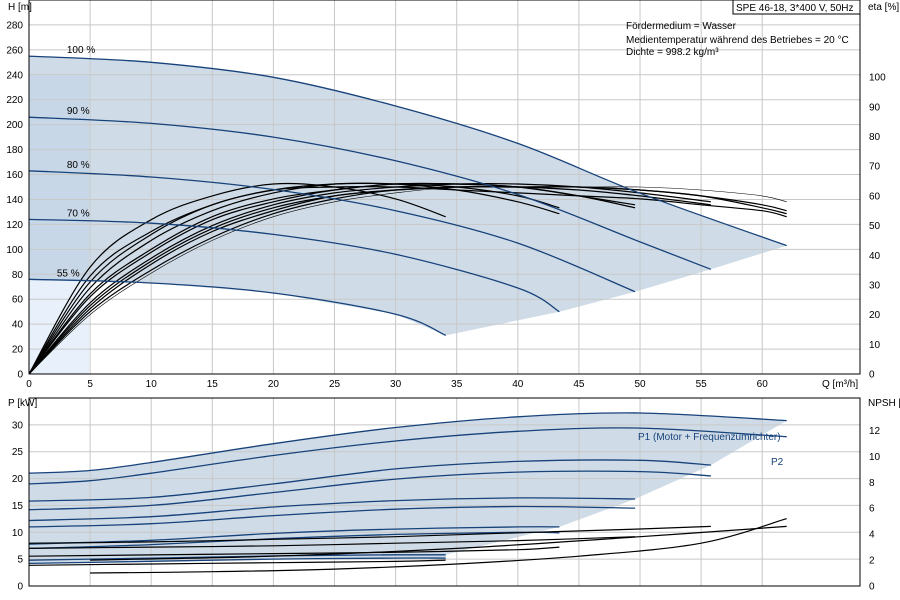  I want to click on npsh-tick-label: 0, so click(872, 587).